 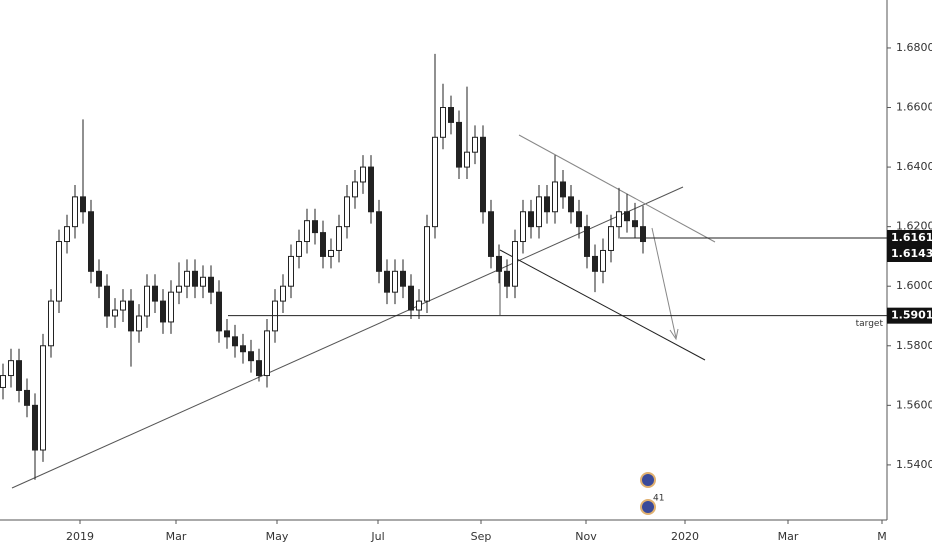 What do you see at coordinates (277, 536) in the screenshot?
I see `x-tick-label: May` at bounding box center [277, 536].